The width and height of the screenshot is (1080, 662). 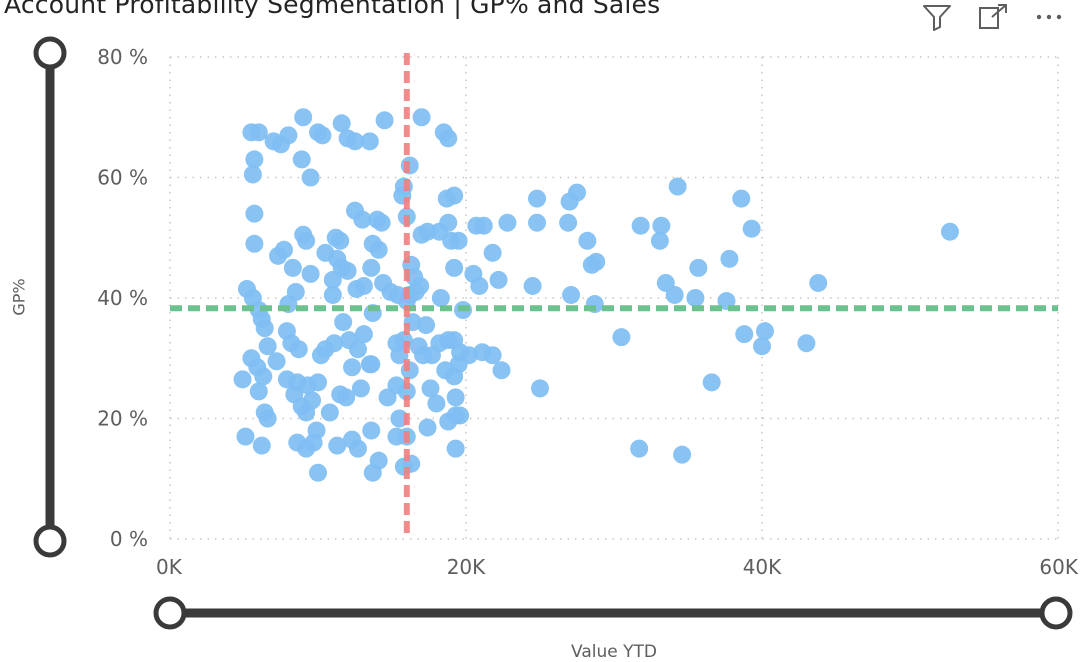 What do you see at coordinates (1056, 613) in the screenshot?
I see `x-zoom-slider-right-handle` at bounding box center [1056, 613].